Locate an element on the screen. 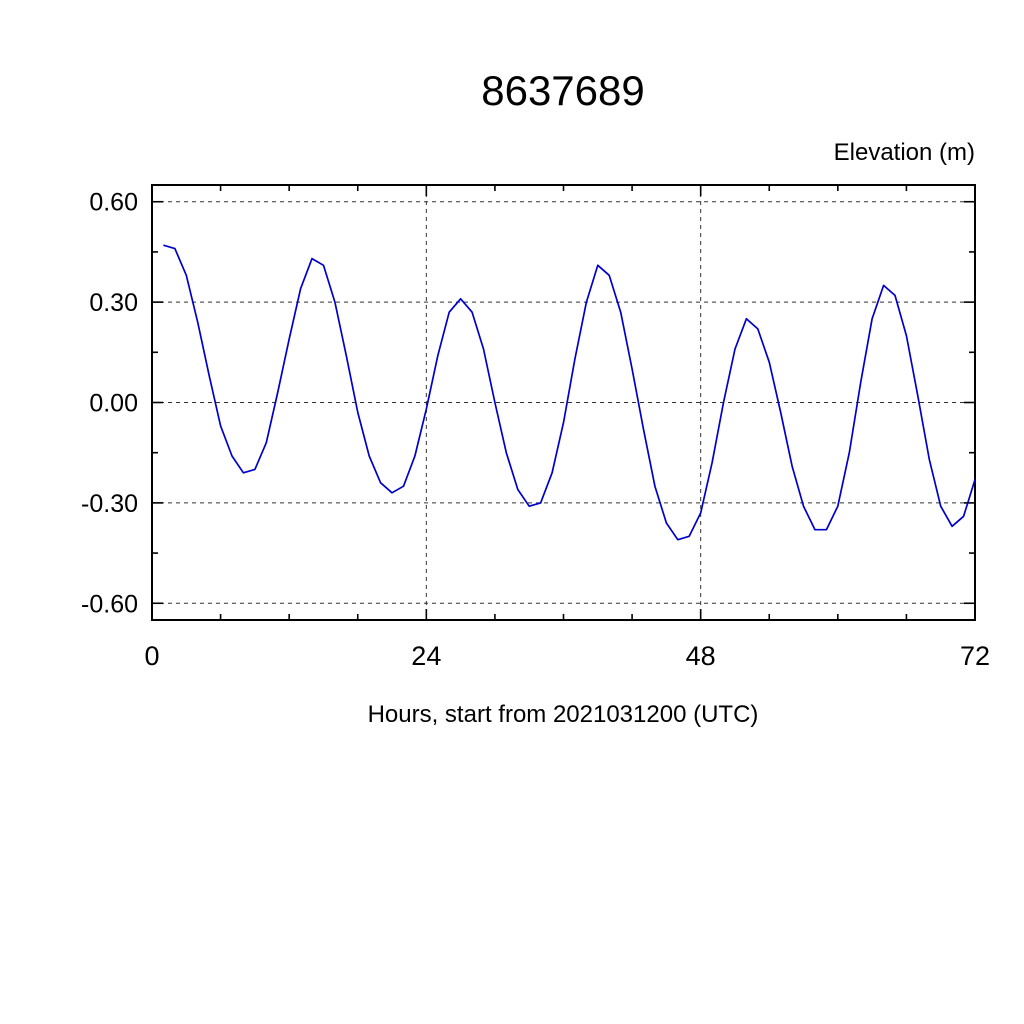 Image resolution: width=1024 pixels, height=1024 pixels. x-axis-label: Hours, start from 2021031200 (UTC) is located at coordinates (563, 714).